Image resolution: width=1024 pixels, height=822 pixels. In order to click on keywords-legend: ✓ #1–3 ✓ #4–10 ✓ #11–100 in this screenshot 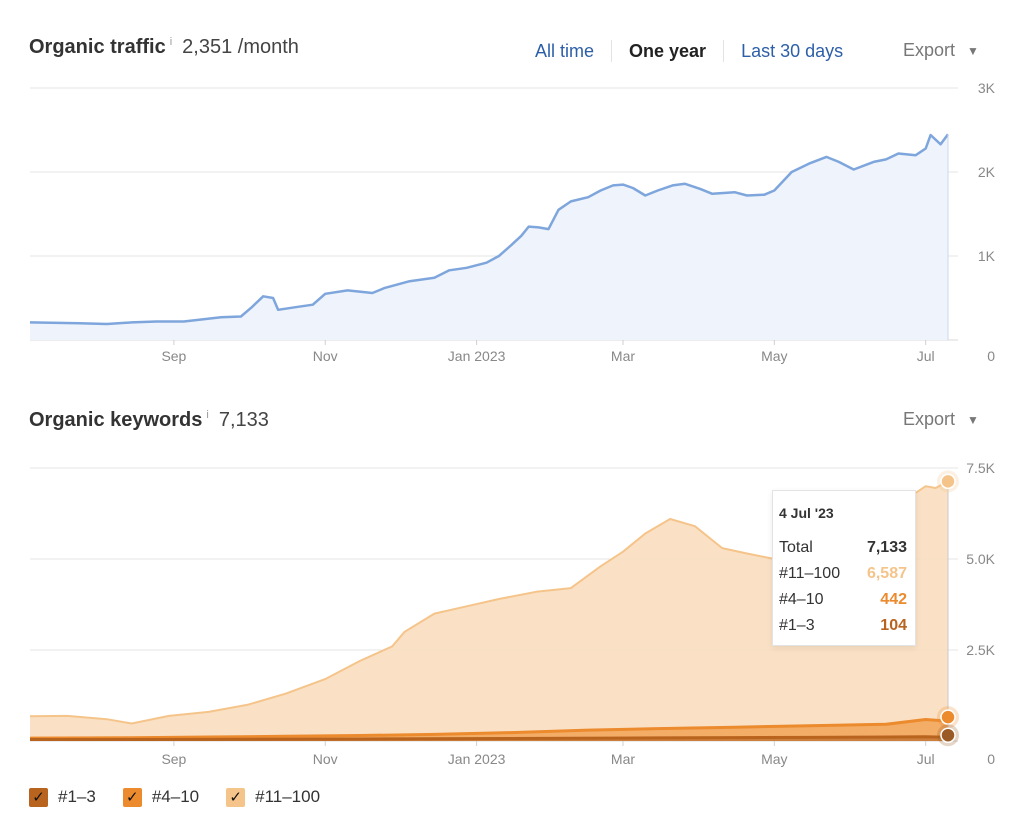, I will do `click(188, 797)`.